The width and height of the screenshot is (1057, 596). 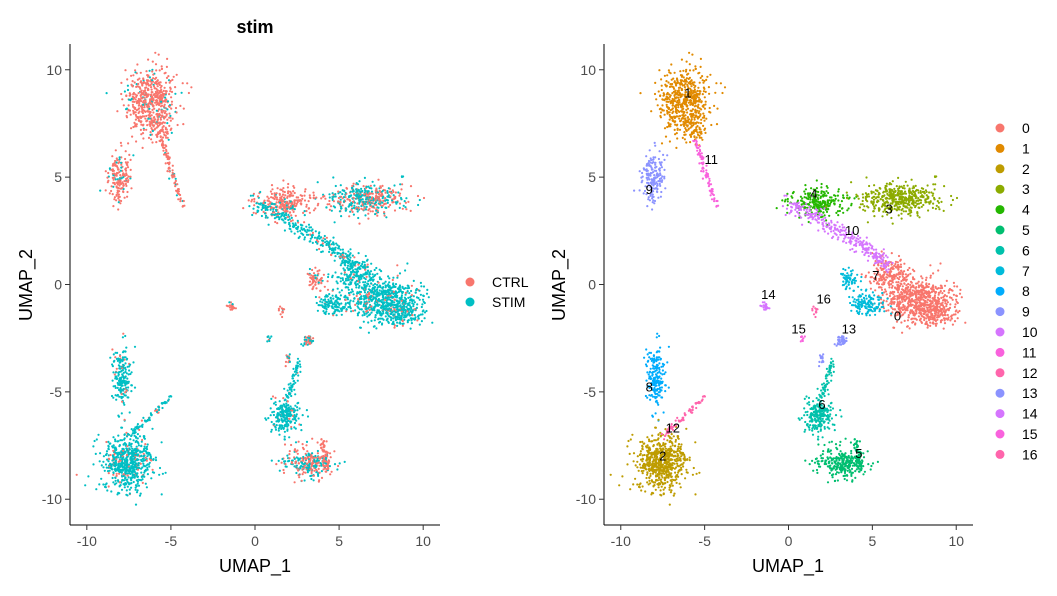 What do you see at coordinates (171, 541) in the screenshot?
I see `x-tick-label: -5` at bounding box center [171, 541].